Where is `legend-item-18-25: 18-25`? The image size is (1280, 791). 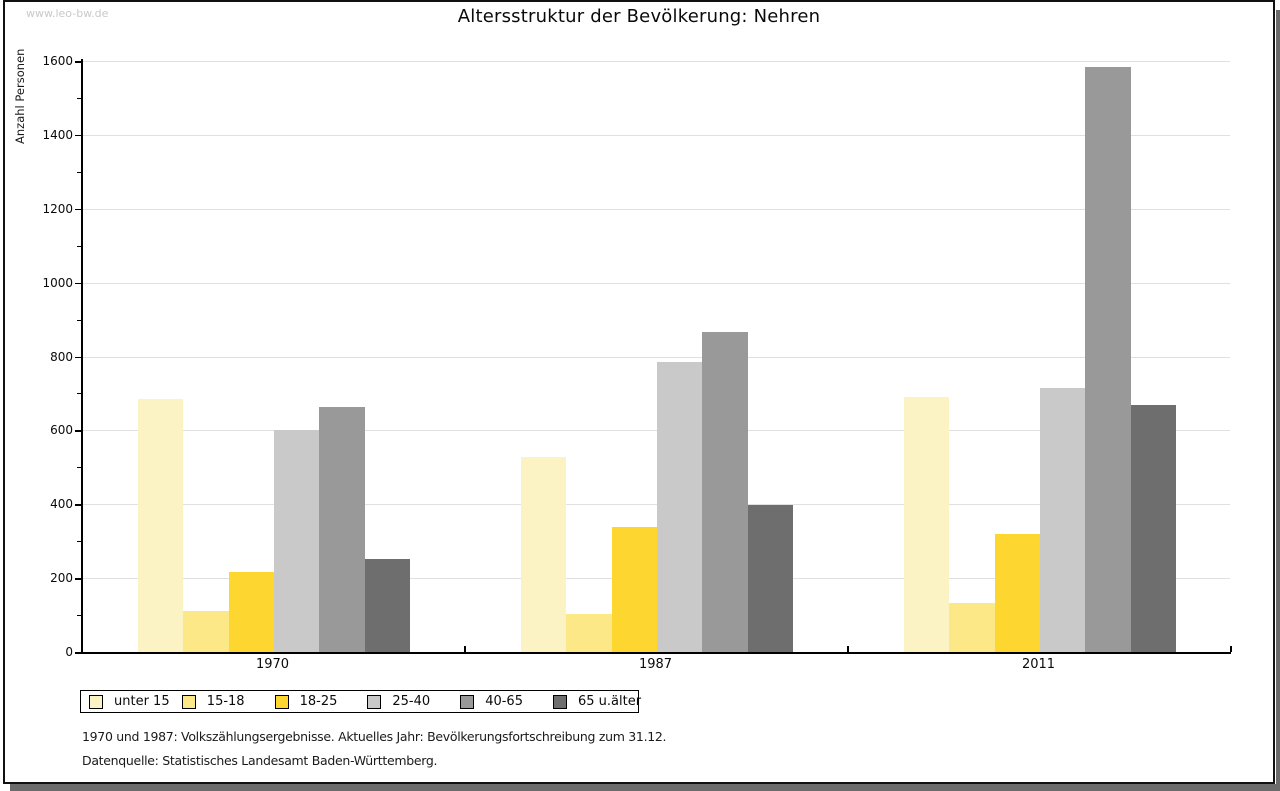
legend-item-18-25: 18-25 is located at coordinates (313, 701).